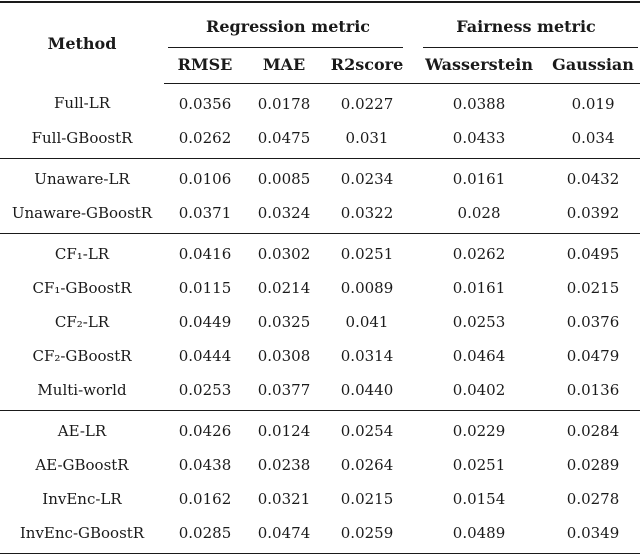 The width and height of the screenshot is (640, 554). What do you see at coordinates (479, 498) in the screenshot?
I see `value-cell: 0.0154` at bounding box center [479, 498].